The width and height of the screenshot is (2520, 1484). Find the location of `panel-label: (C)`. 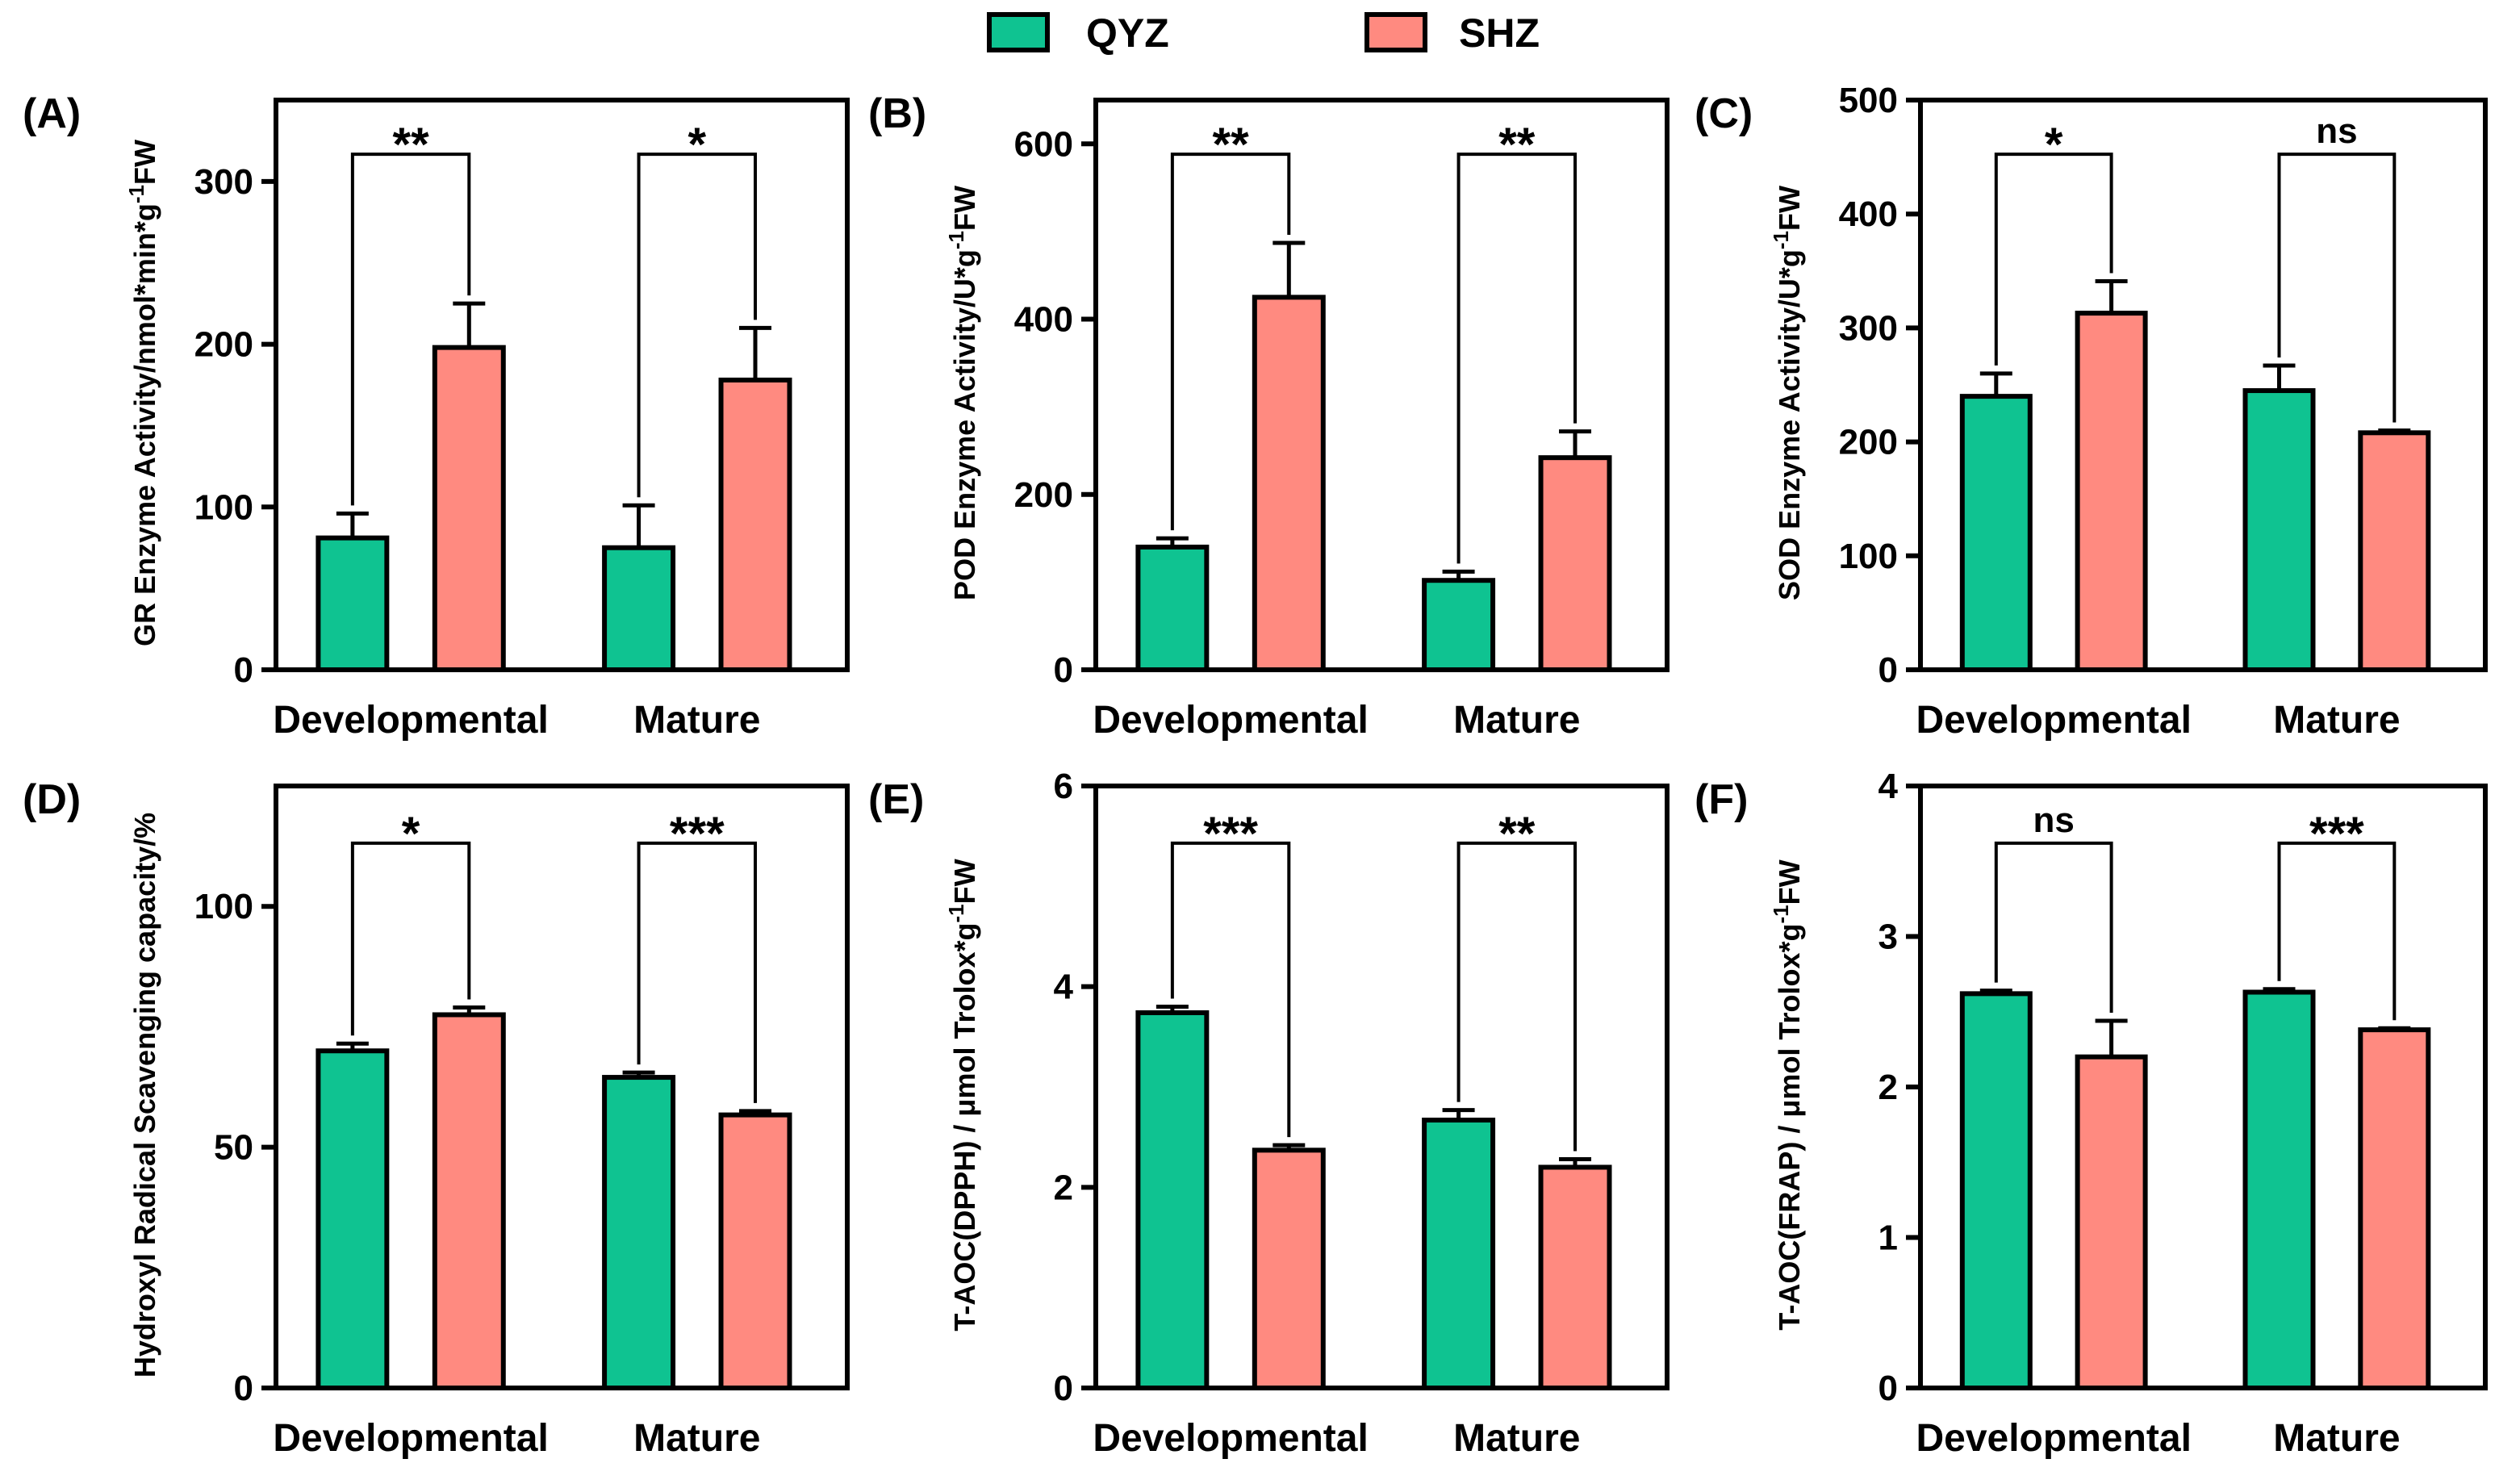

panel-label: (C) is located at coordinates (1724, 114).